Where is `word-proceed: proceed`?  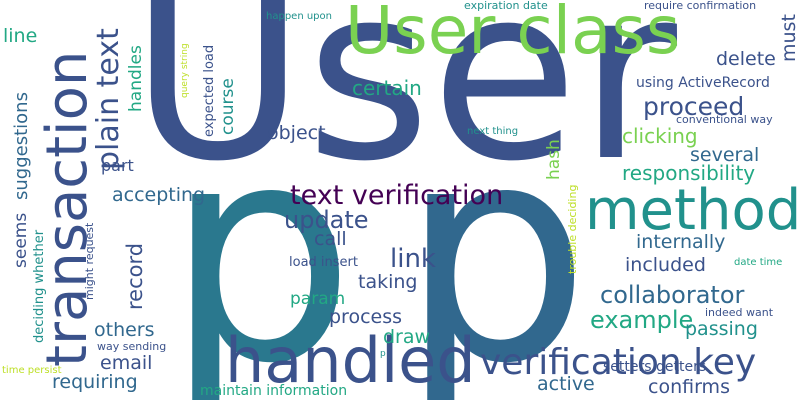
word-proceed: proceed is located at coordinates (694, 106).